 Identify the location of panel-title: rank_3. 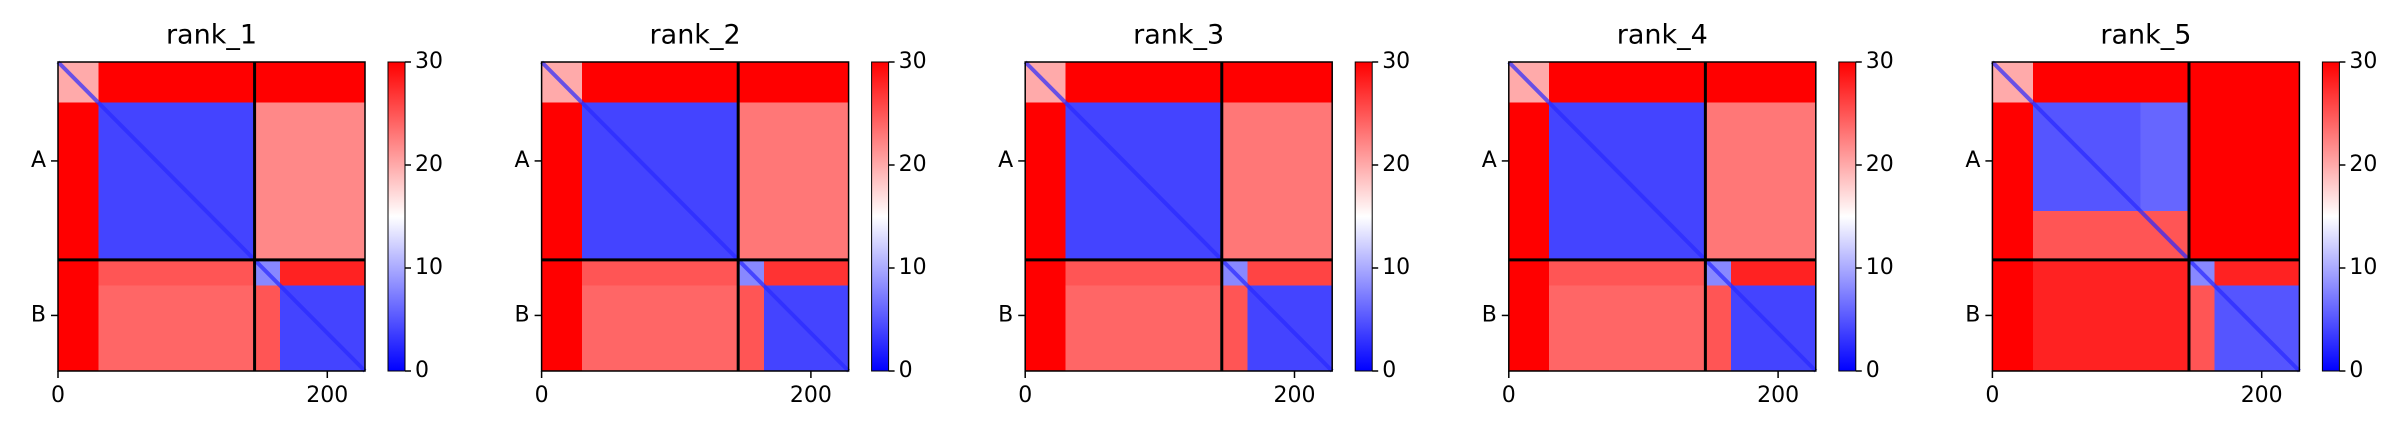
(1178, 35).